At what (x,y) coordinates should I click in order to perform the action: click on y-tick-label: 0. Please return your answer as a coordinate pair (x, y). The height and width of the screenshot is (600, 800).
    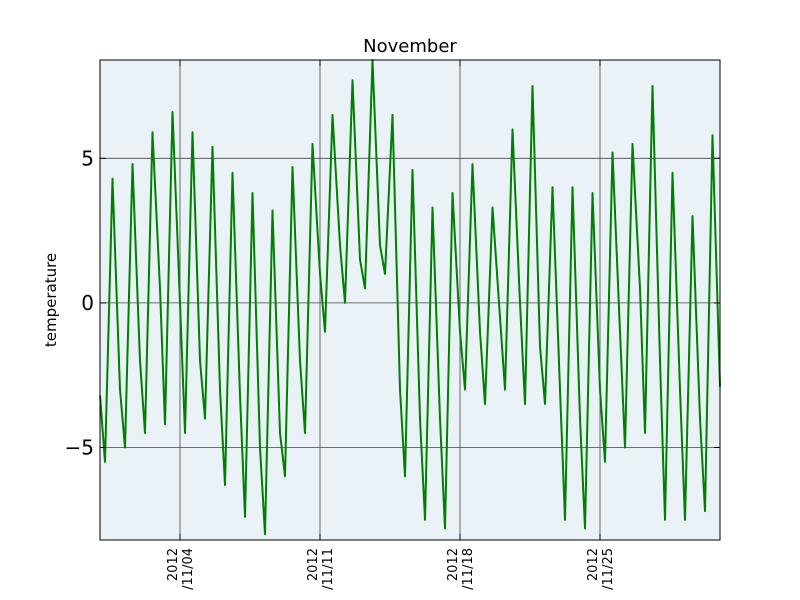
    Looking at the image, I should click on (87, 303).